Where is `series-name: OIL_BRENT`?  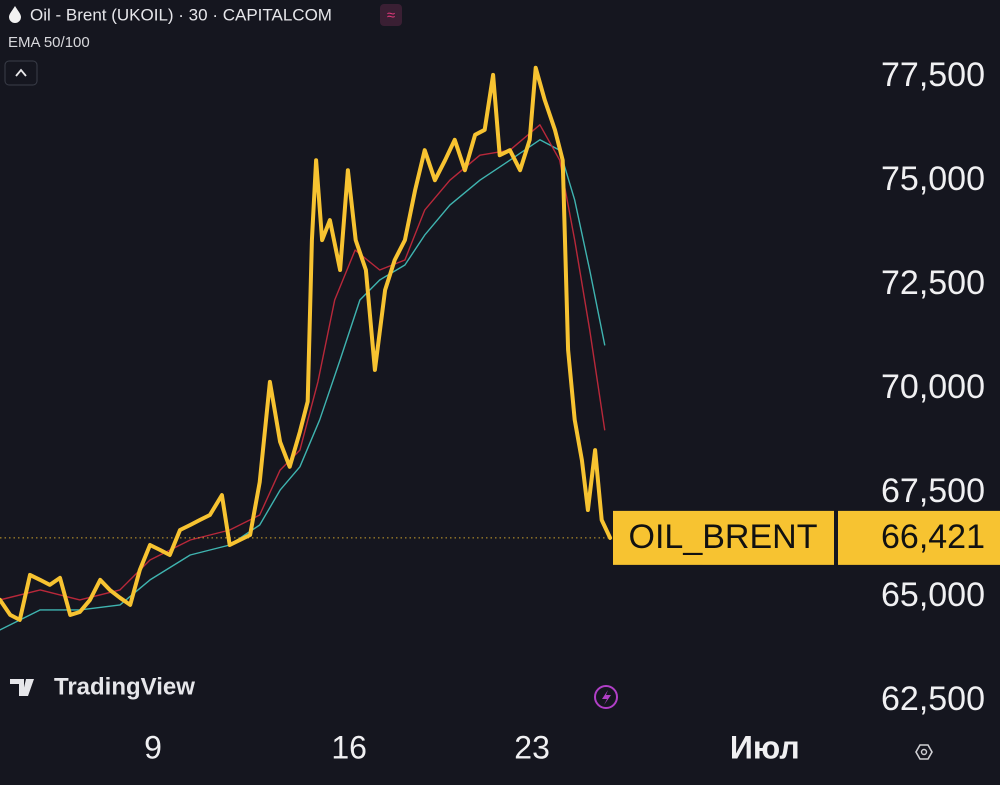 series-name: OIL_BRENT is located at coordinates (723, 537).